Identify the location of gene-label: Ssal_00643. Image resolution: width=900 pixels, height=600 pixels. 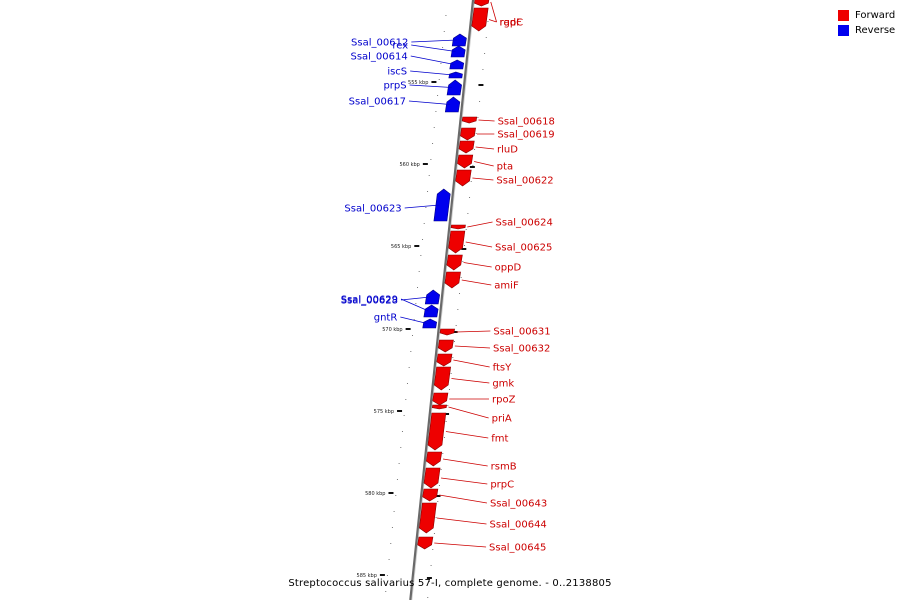
(518, 504).